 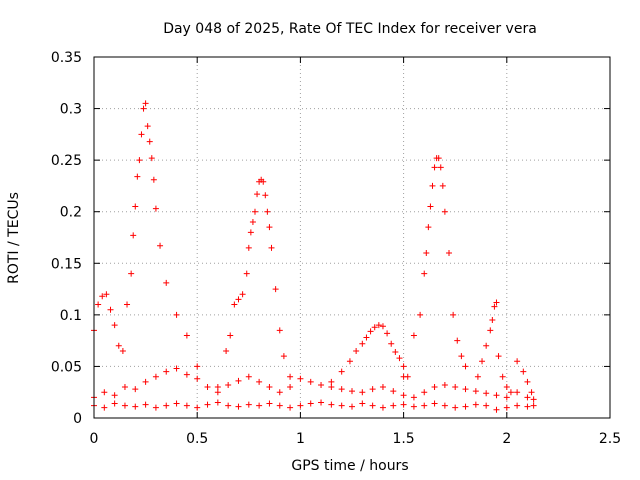 What do you see at coordinates (66, 238) in the screenshot?
I see `y-tick-labels: 0 0.05 0.1 0.15 0.2 0.25 0.3 0.35` at bounding box center [66, 238].